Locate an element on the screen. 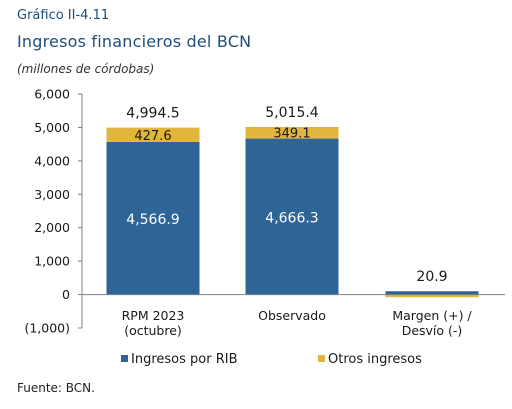 The width and height of the screenshot is (512, 409). chart-subtitle: (millones de córdobas) is located at coordinates (86, 69).